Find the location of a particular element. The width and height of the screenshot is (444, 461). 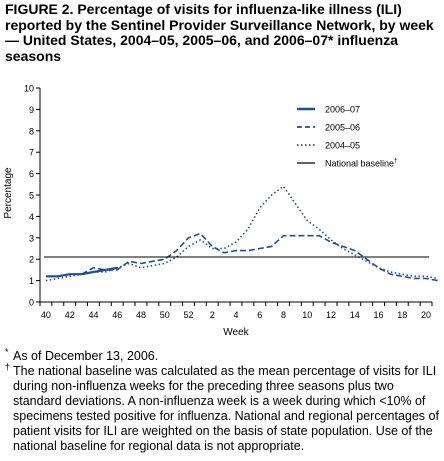

x-axis-label: Week is located at coordinates (236, 332).